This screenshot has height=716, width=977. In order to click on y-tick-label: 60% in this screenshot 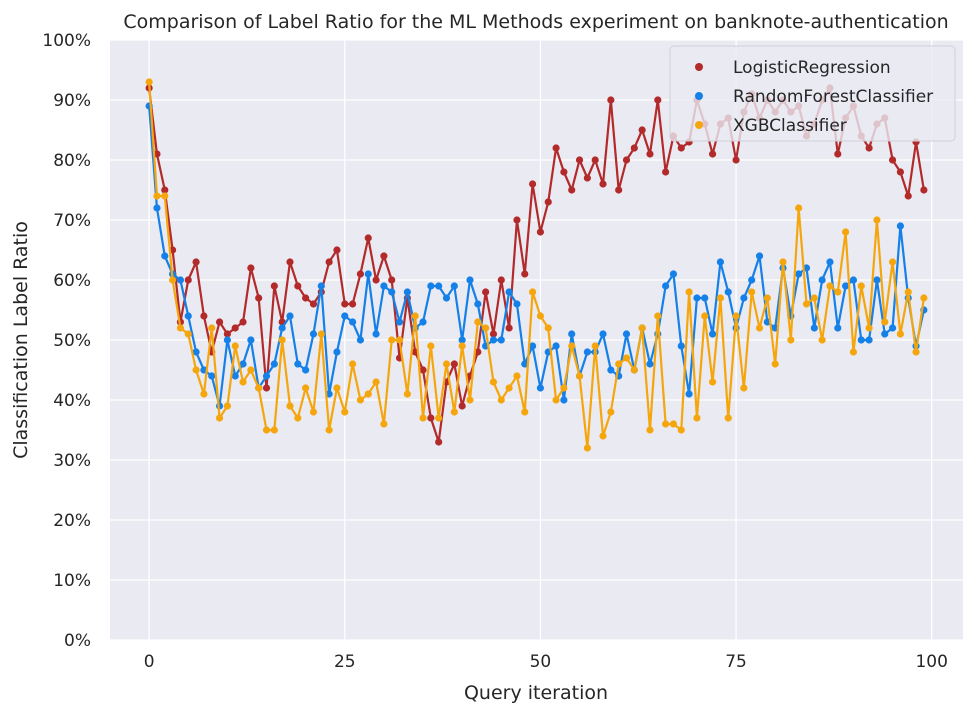, I will do `click(72, 281)`.